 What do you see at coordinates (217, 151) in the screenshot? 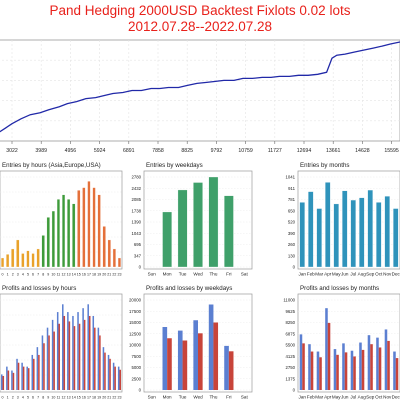
I see `x-tick-label: 9792` at bounding box center [217, 151].